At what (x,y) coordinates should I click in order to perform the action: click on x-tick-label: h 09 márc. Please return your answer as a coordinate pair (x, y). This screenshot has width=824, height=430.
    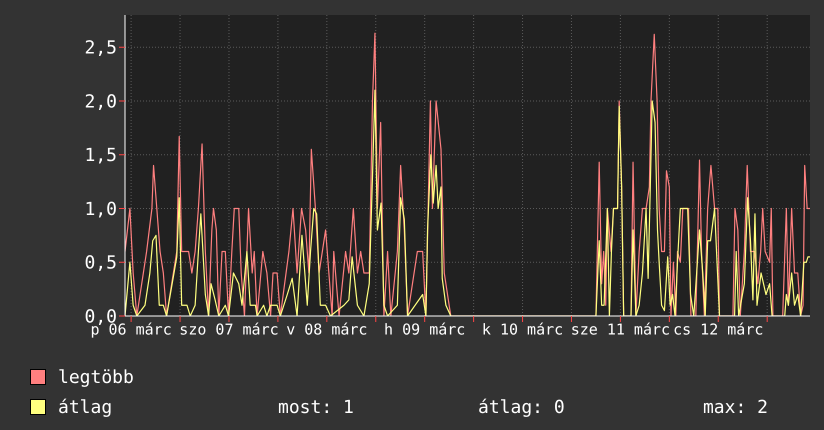
    Looking at the image, I should click on (425, 329).